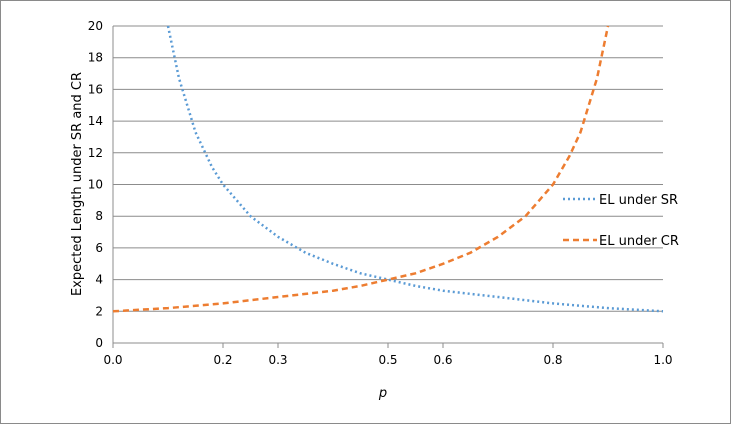 Image resolution: width=731 pixels, height=424 pixels. Describe the element at coordinates (621, 221) in the screenshot. I see `legend: EL under SR EL under CR` at that location.